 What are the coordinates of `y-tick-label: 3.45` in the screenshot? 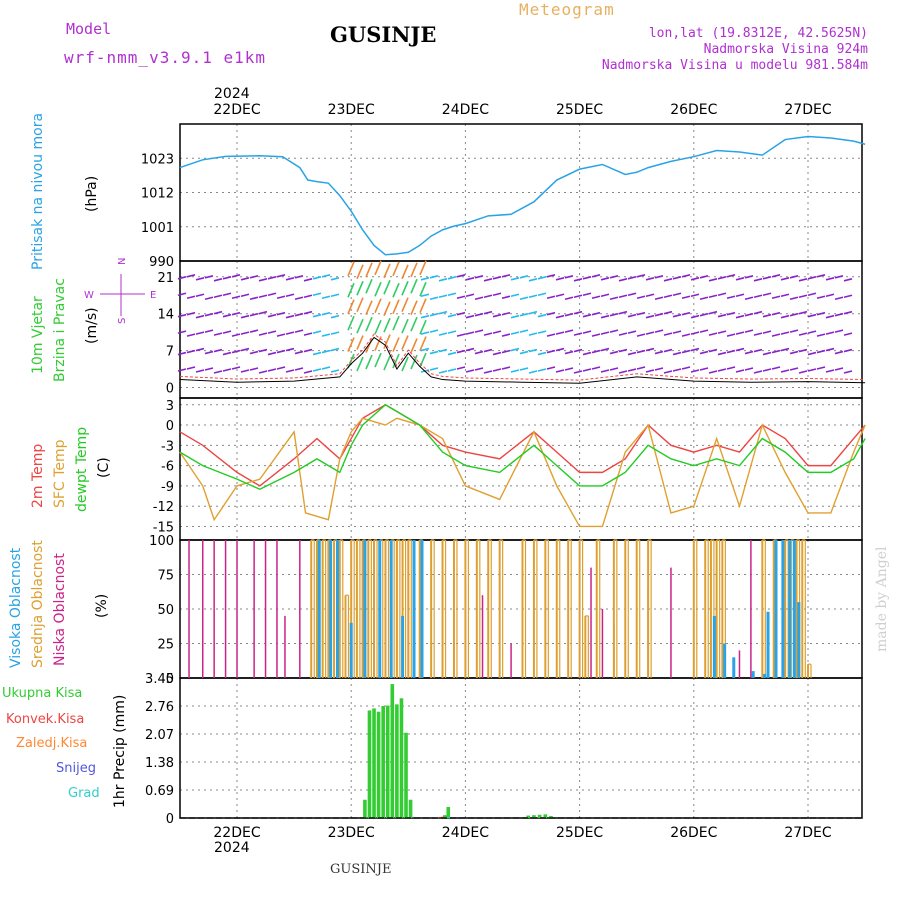 It's located at (159, 679).